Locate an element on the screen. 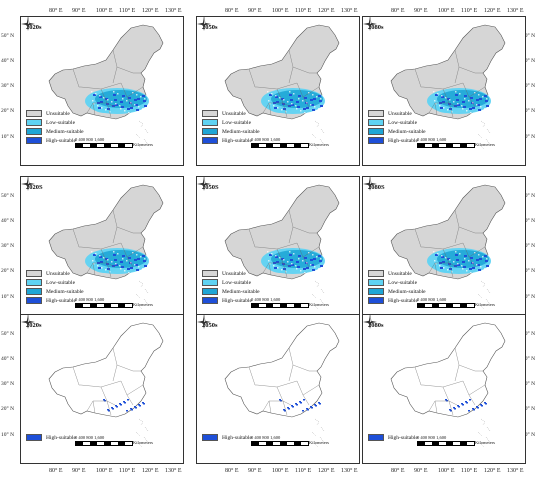 Image resolution: width=550 pixels, height=480 pixels. panel-title: 2020s is located at coordinates (34, 325).